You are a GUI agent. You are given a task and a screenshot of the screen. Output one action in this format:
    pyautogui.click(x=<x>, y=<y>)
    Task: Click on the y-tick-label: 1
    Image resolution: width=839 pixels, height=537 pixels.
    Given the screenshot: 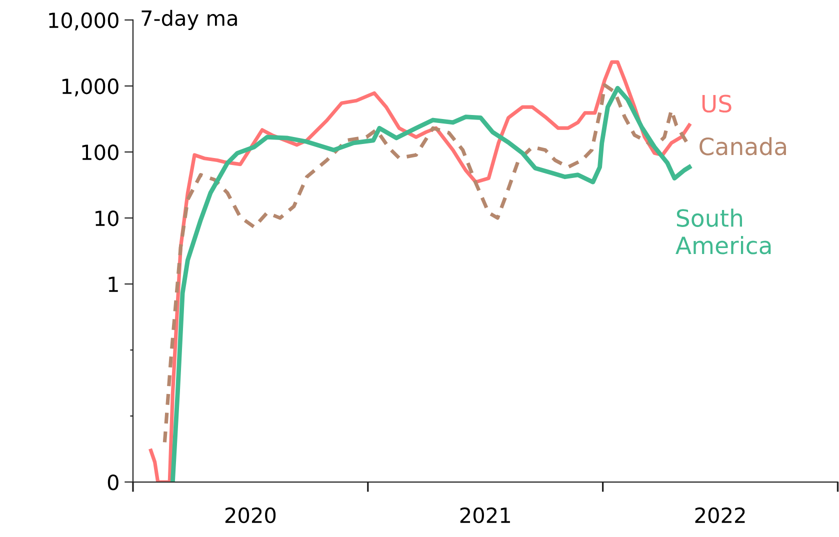 What is the action you would take?
    pyautogui.click(x=113, y=284)
    